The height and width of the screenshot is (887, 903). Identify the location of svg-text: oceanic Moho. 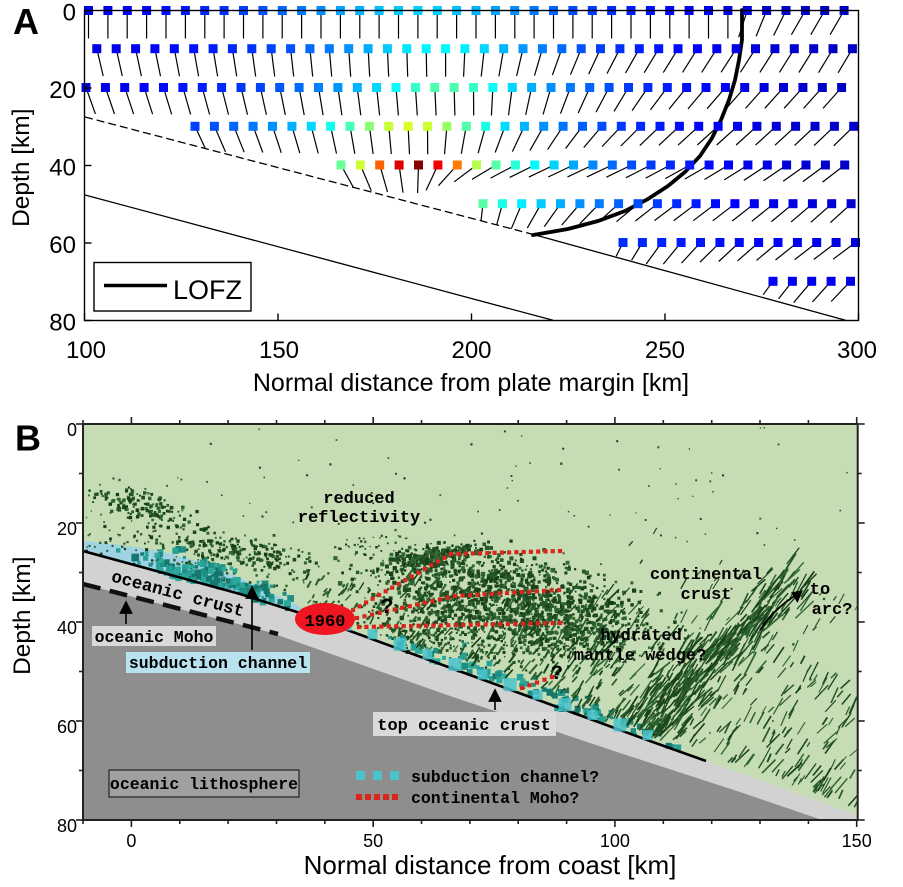
(154, 637).